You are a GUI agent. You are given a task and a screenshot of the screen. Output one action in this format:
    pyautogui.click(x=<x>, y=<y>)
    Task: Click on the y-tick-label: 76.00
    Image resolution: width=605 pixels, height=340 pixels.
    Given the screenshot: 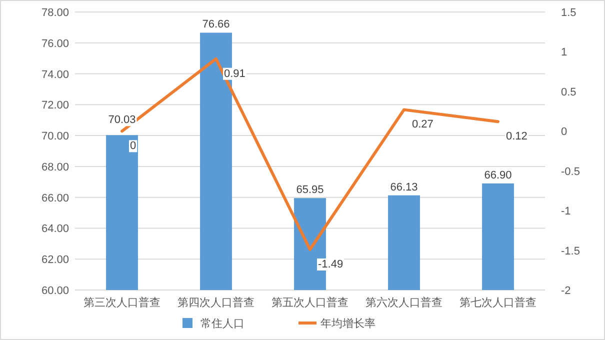 What is the action you would take?
    pyautogui.click(x=55, y=44)
    